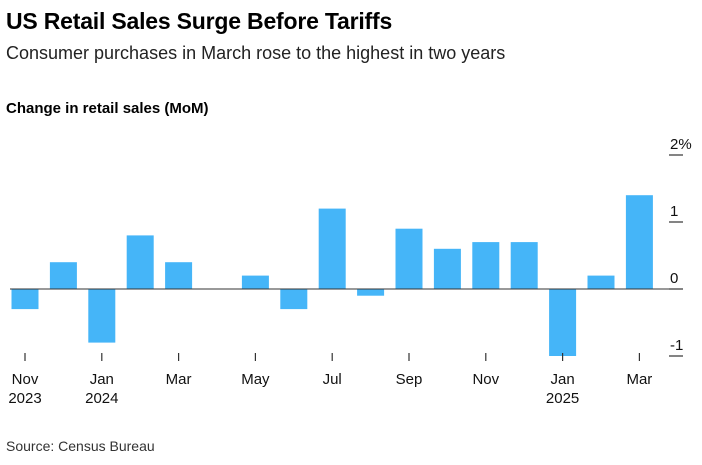 The height and width of the screenshot is (465, 702). Describe the element at coordinates (562, 398) in the screenshot. I see `x-tick-label-year: 2025` at that location.